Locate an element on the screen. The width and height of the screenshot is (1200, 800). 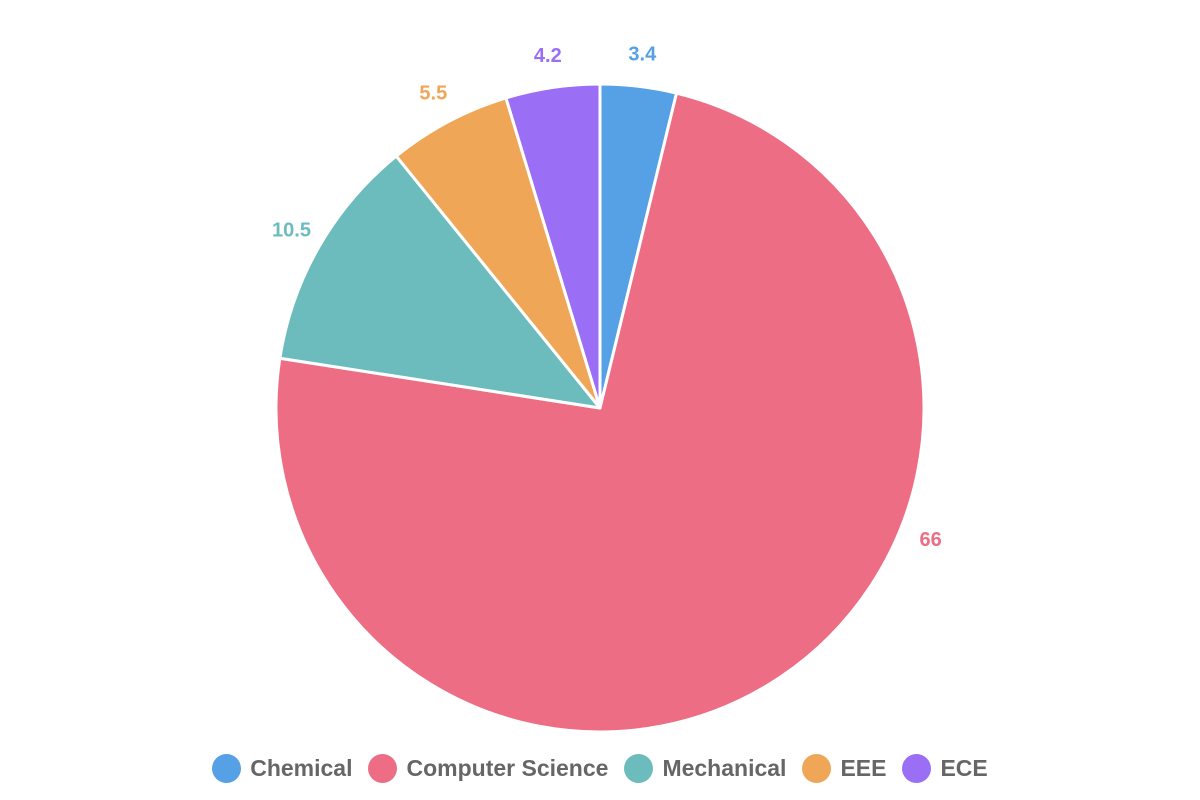
legend-swatch-eee is located at coordinates (817, 768).